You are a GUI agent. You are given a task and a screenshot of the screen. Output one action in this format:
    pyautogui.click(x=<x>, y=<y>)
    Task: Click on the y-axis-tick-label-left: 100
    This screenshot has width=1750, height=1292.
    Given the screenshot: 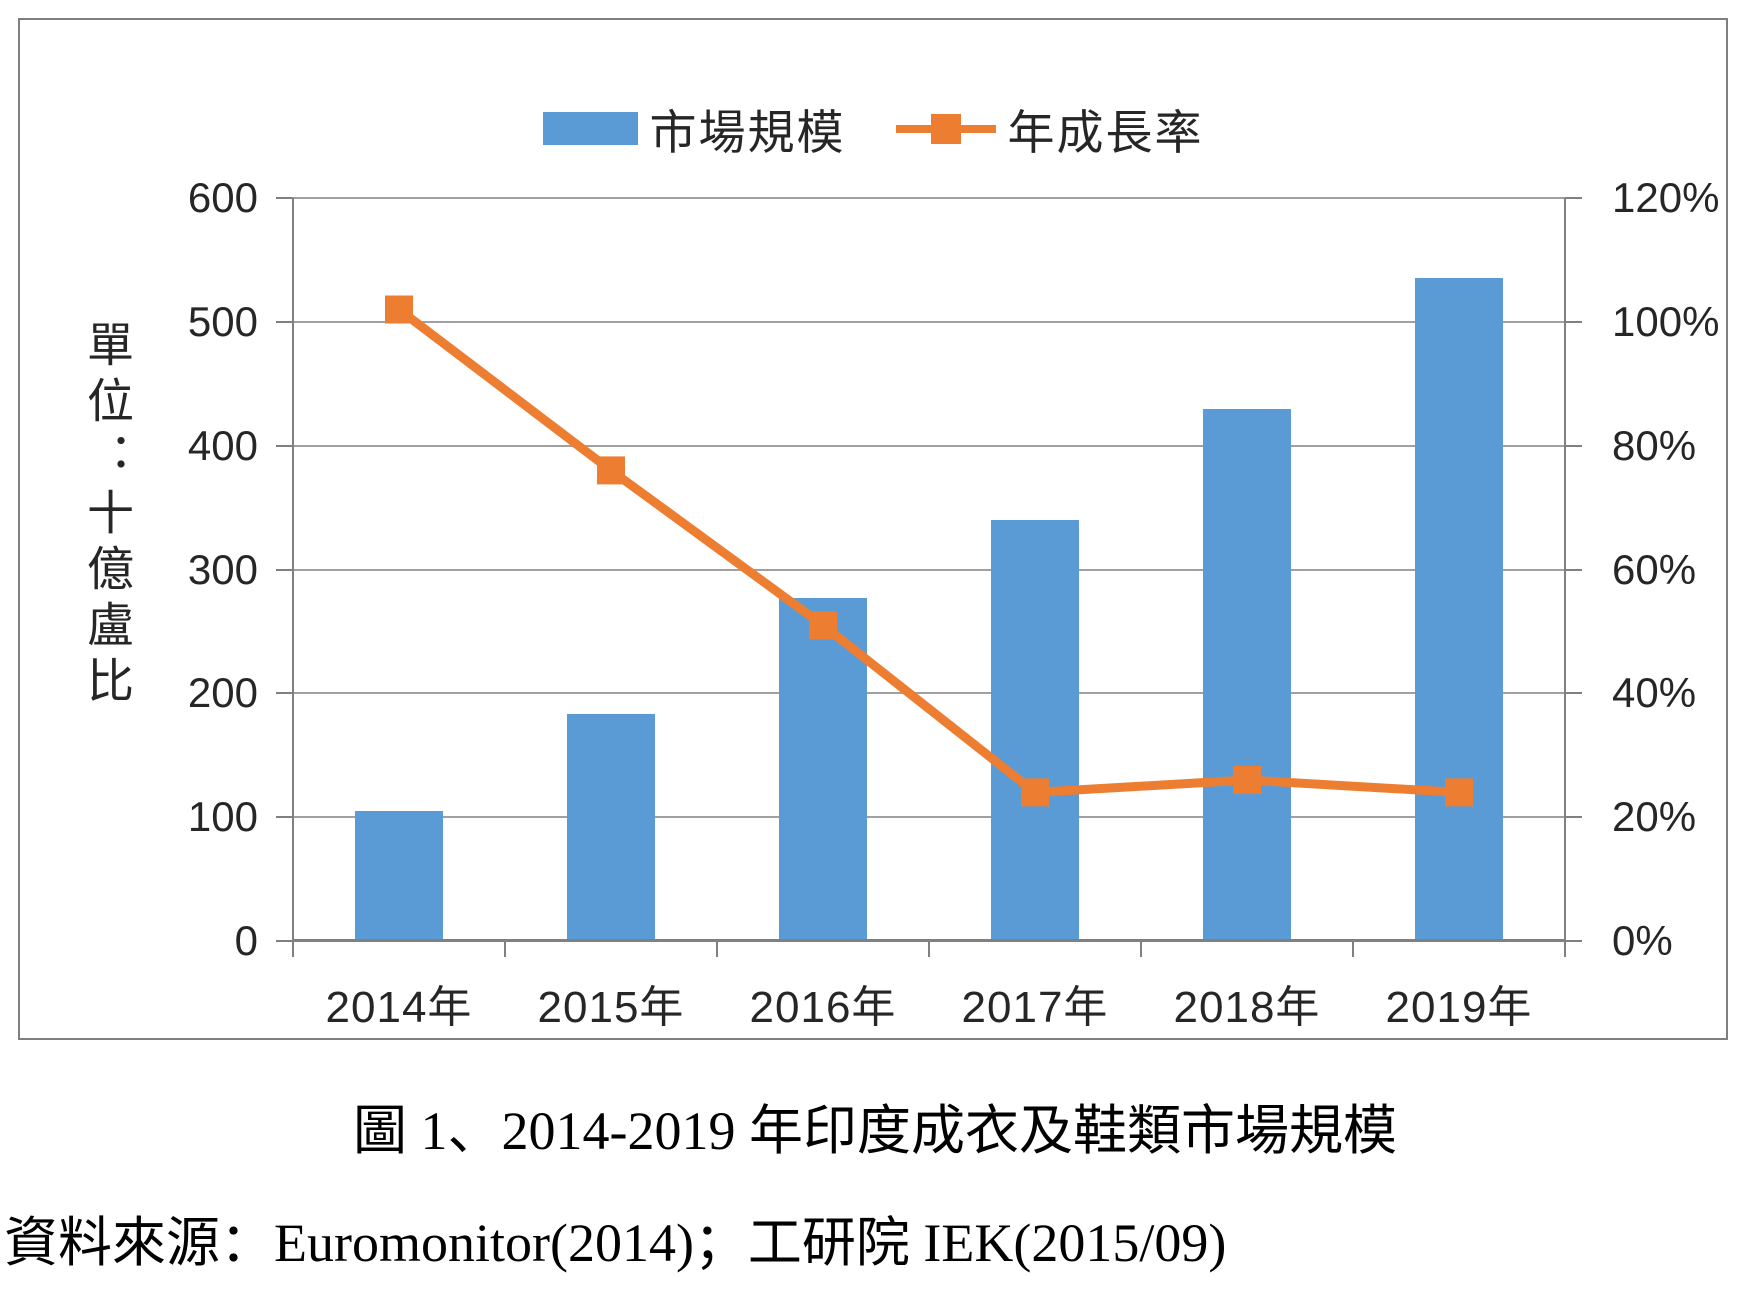 What is the action you would take?
    pyautogui.click(x=222, y=816)
    